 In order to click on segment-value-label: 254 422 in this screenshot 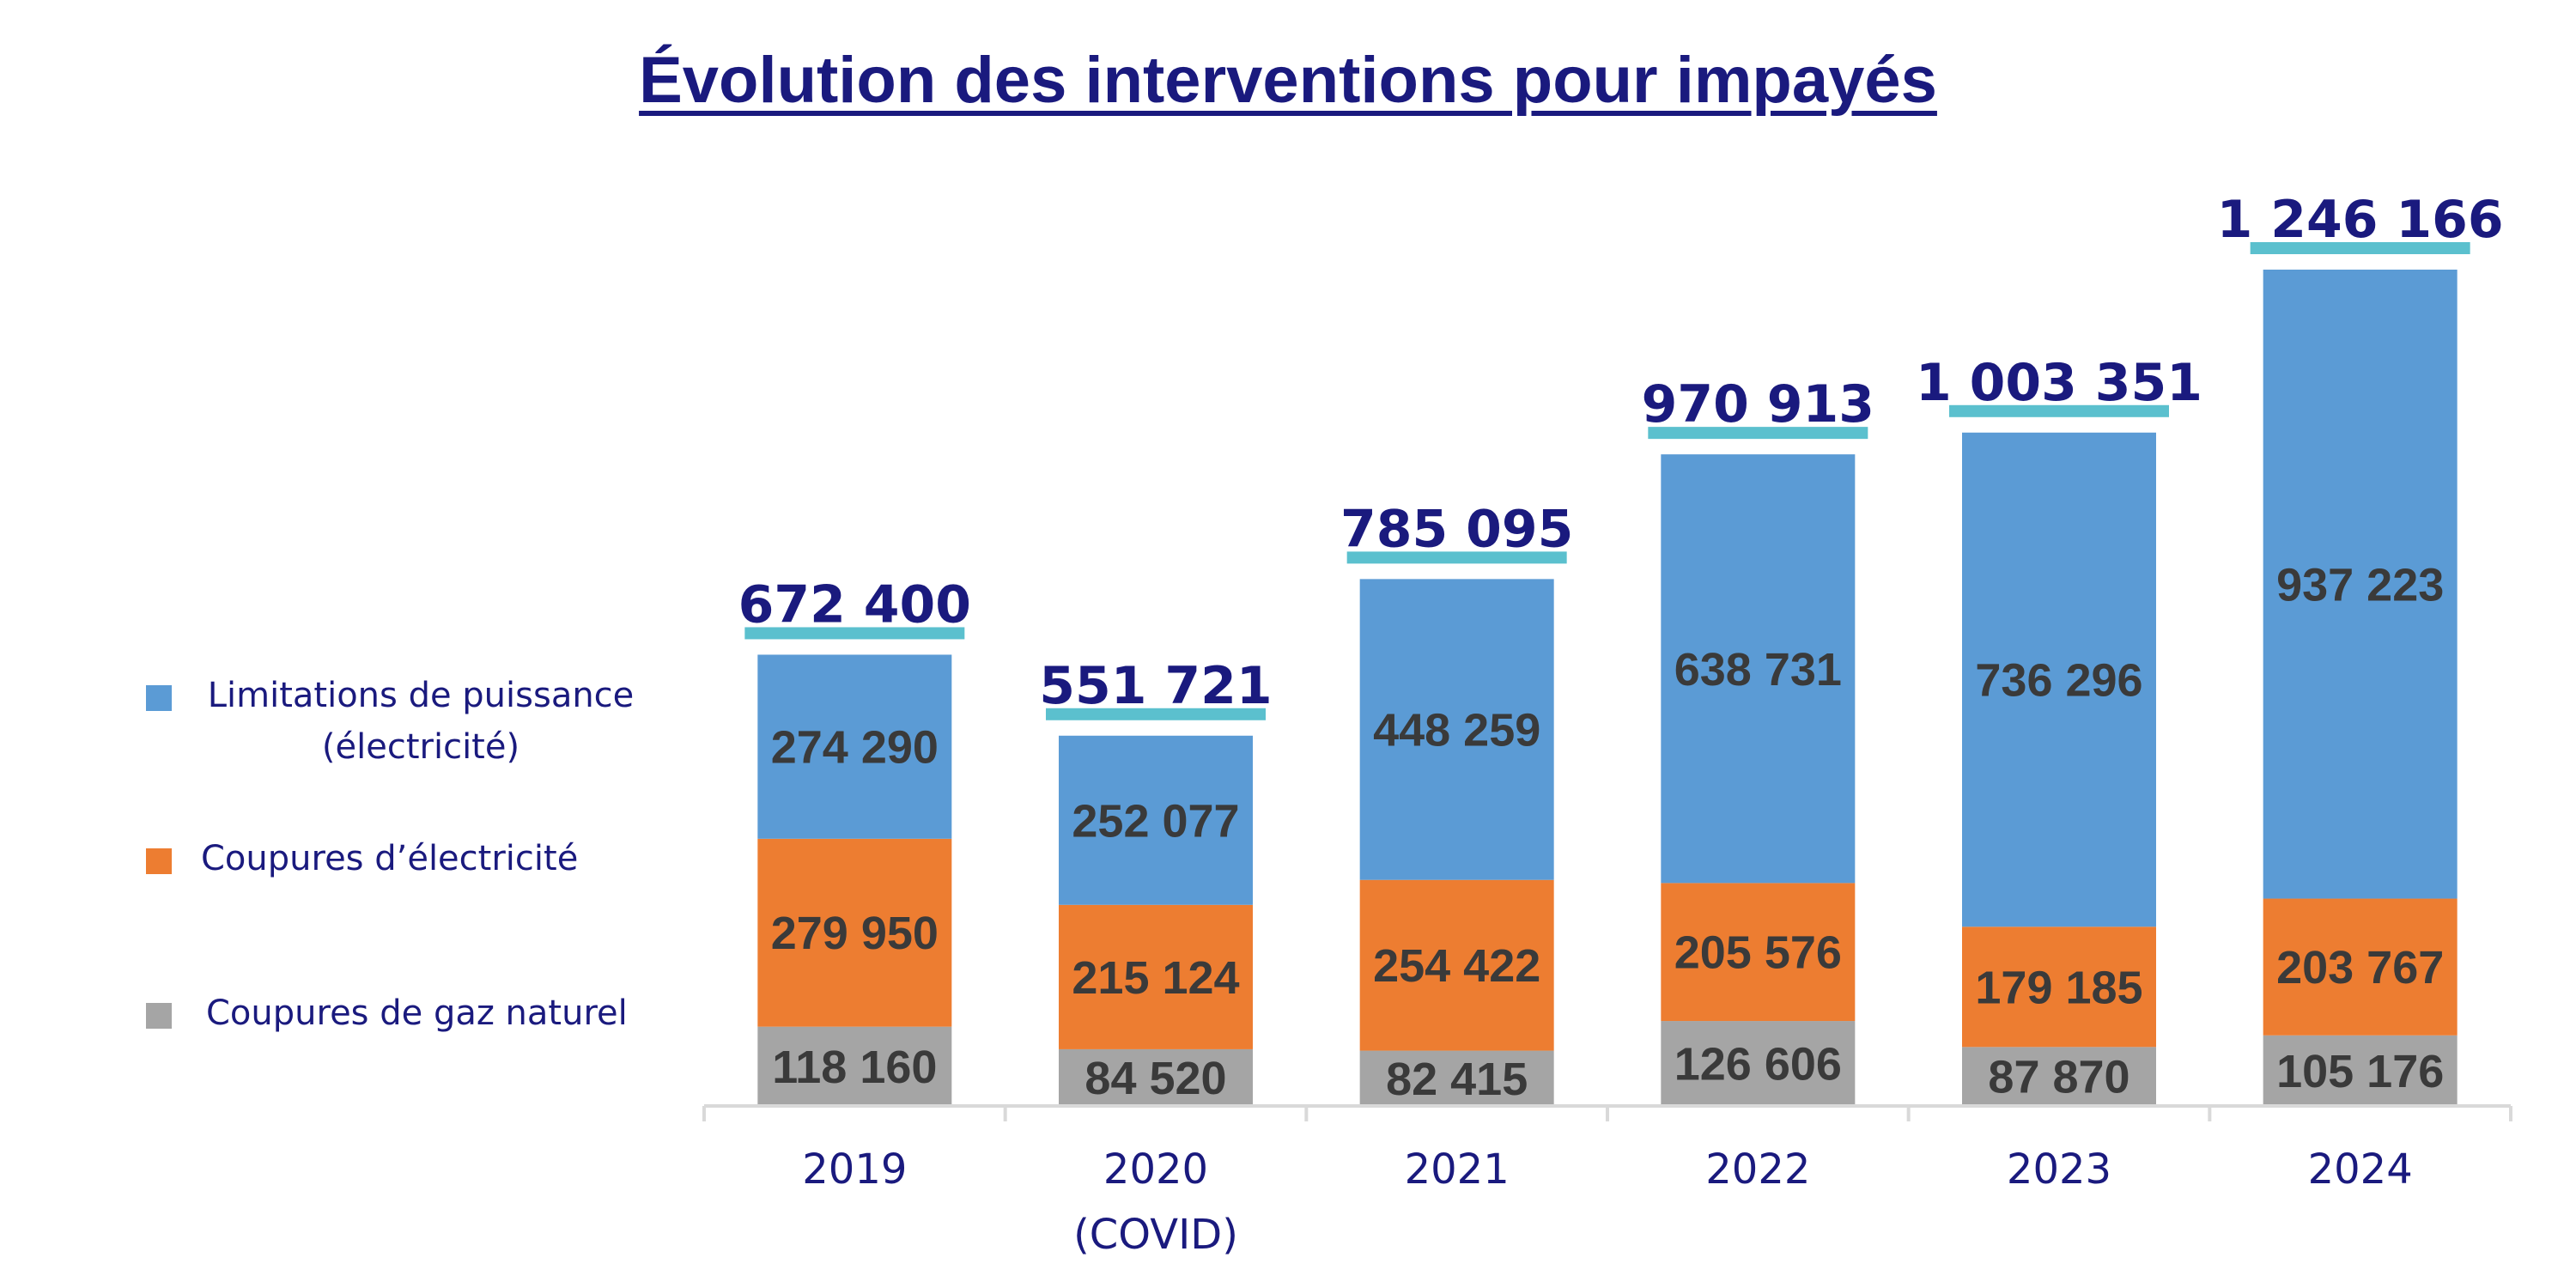, I will do `click(1456, 966)`.